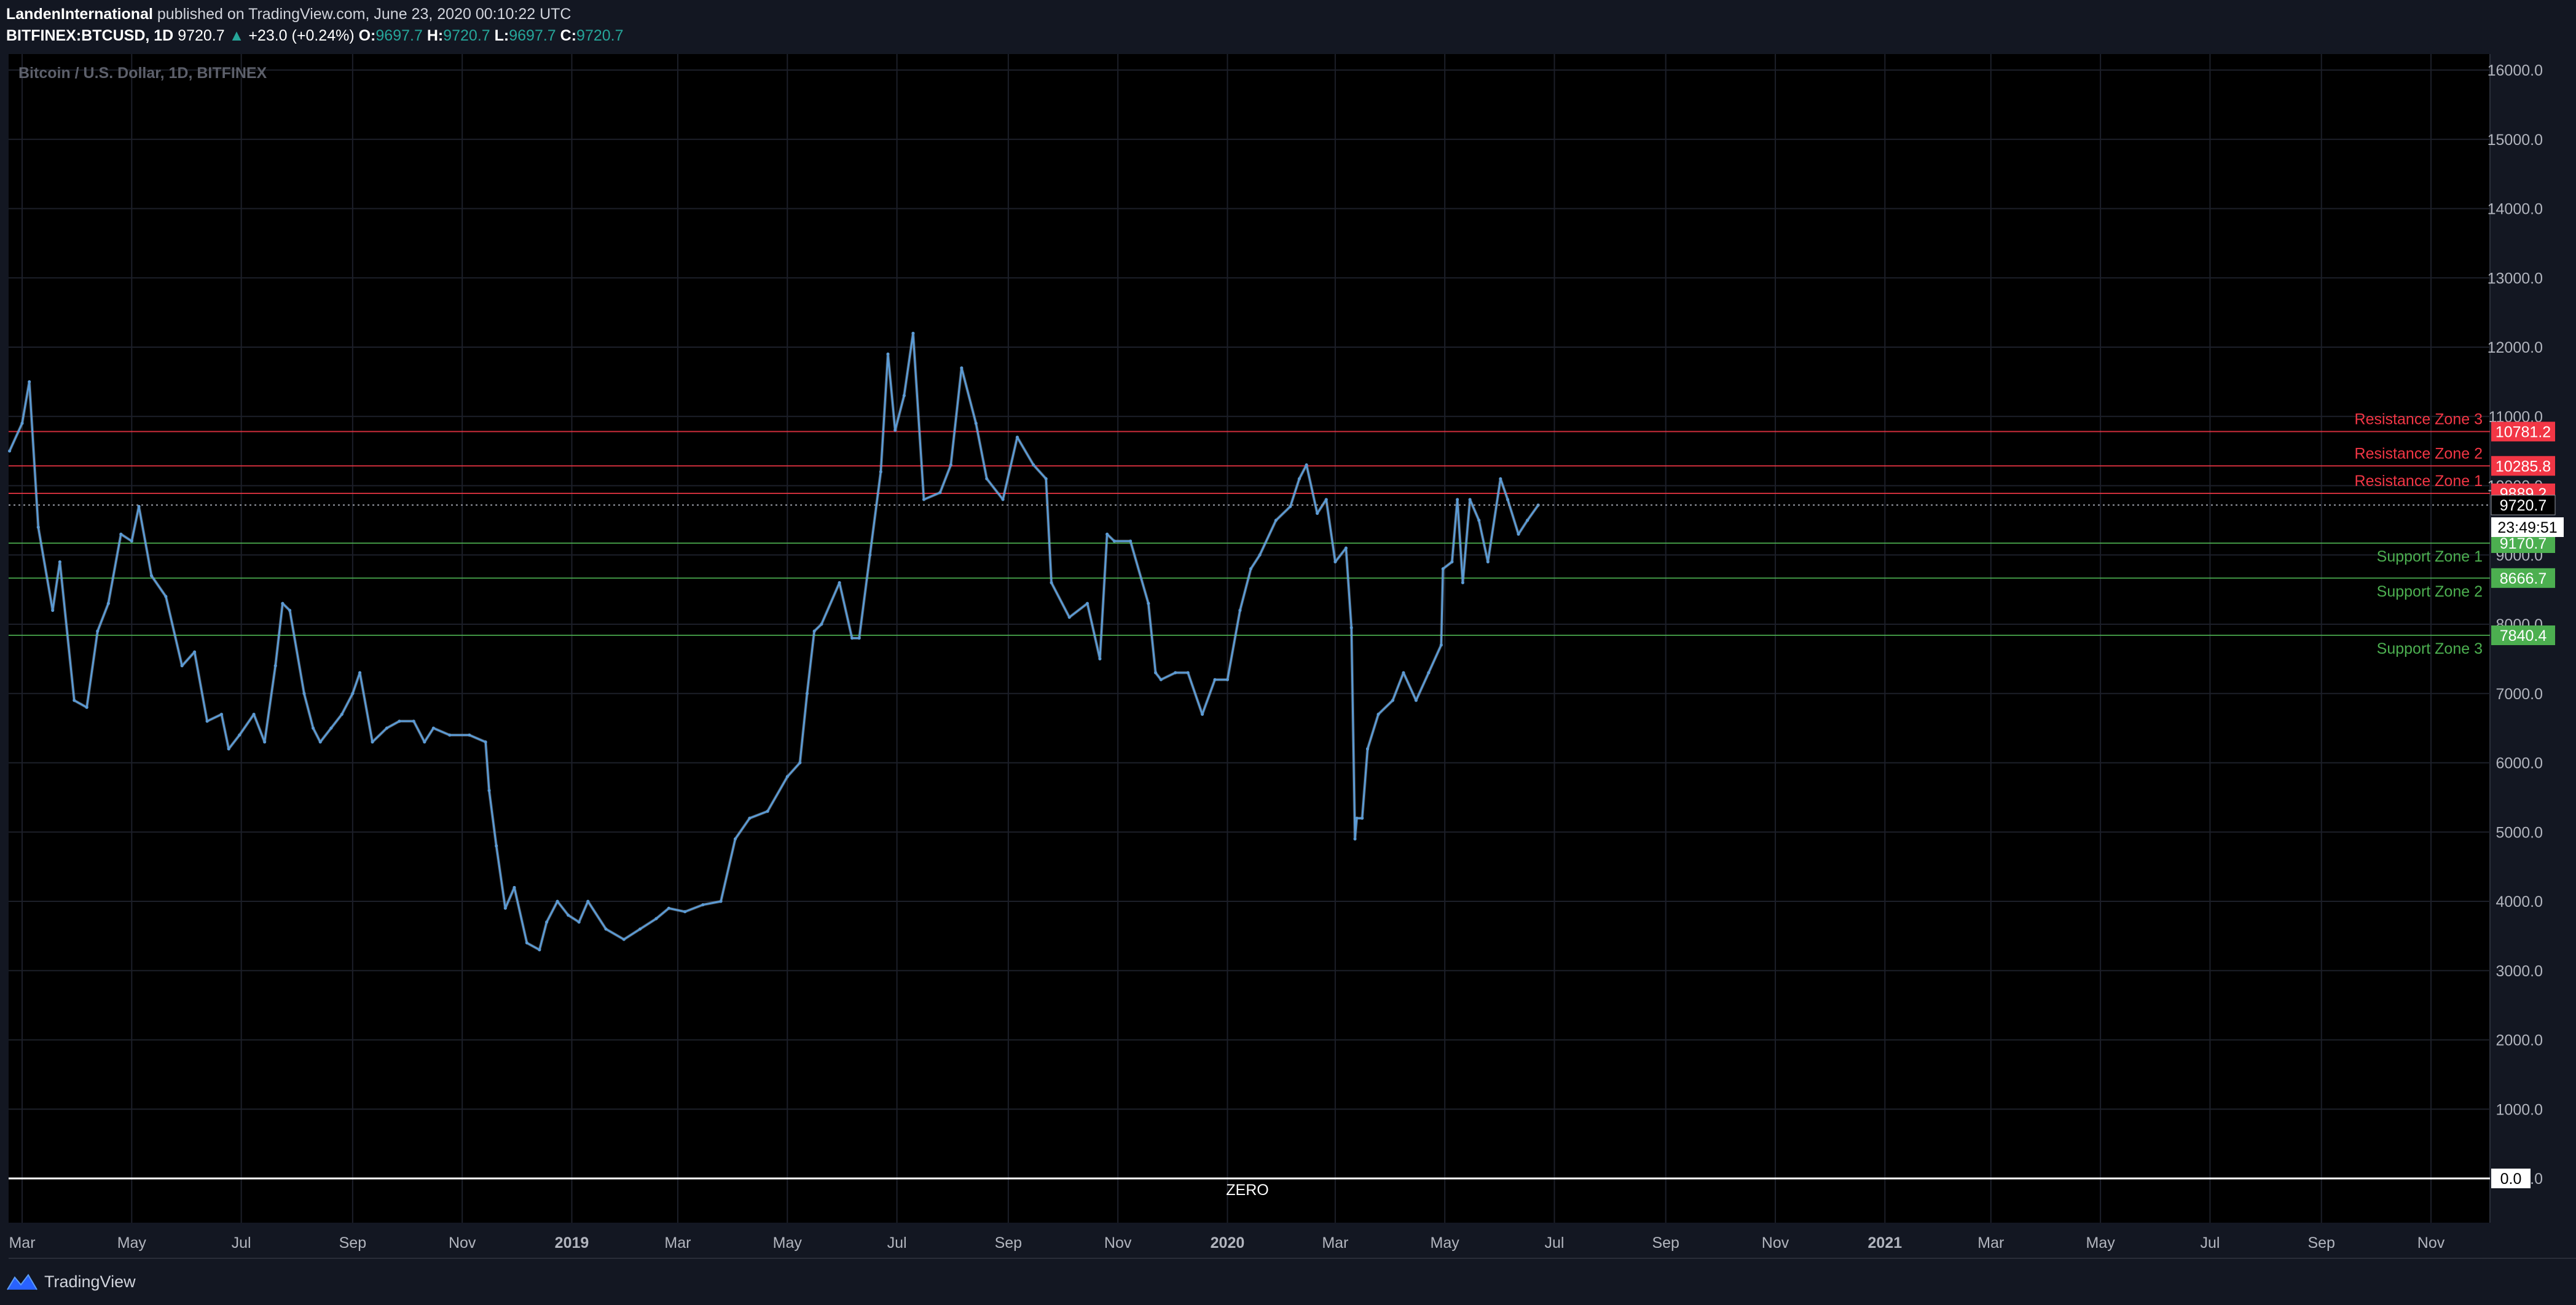  Describe the element at coordinates (132, 1243) in the screenshot. I see `x-tick-label: May` at that location.